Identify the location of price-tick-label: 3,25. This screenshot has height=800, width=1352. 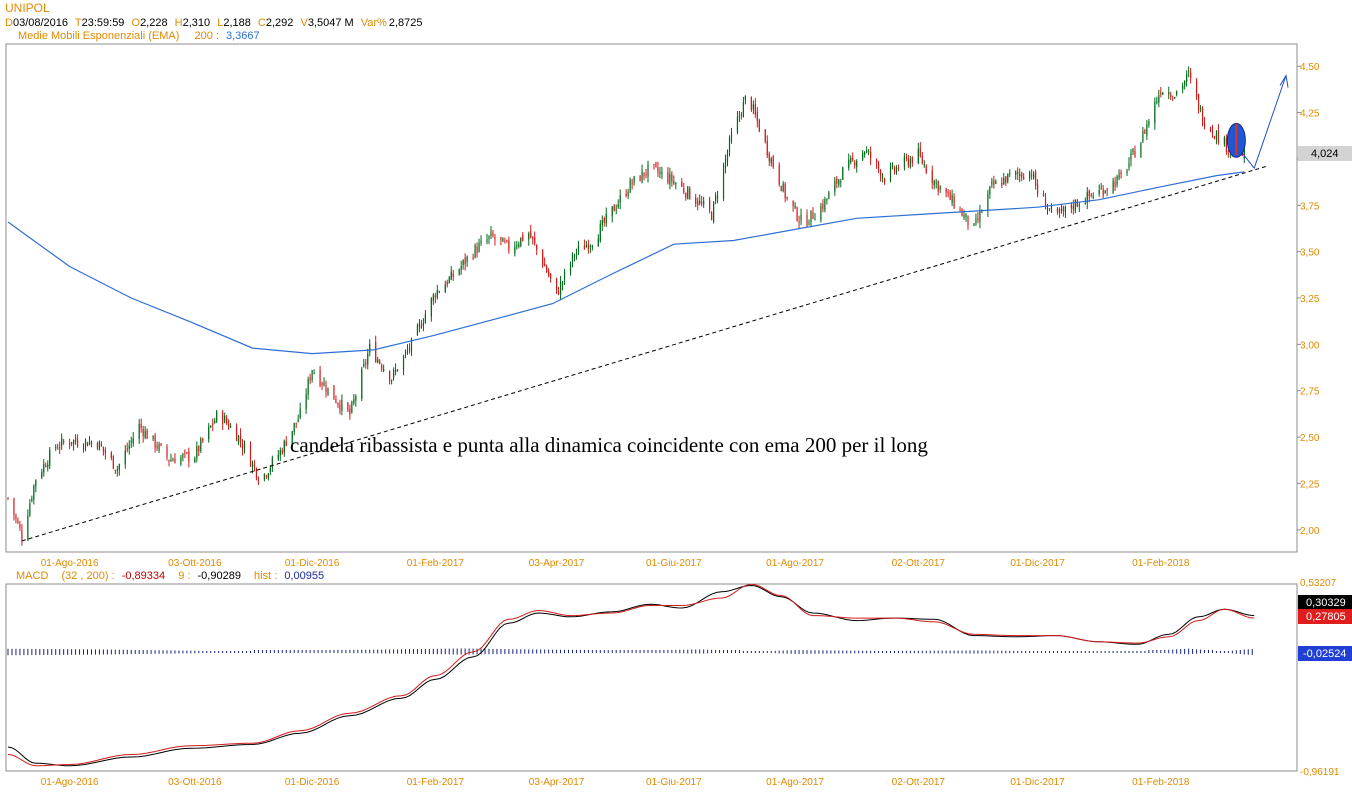
(1310, 299).